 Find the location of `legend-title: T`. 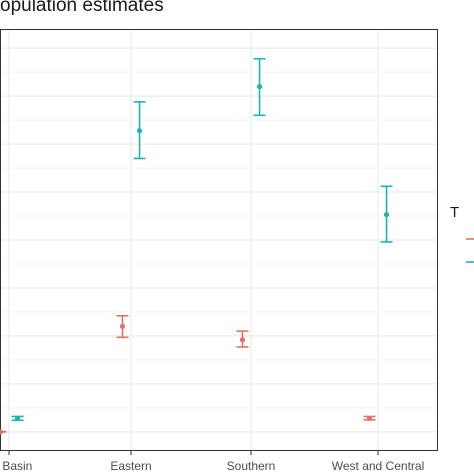

legend-title: T is located at coordinates (454, 212).